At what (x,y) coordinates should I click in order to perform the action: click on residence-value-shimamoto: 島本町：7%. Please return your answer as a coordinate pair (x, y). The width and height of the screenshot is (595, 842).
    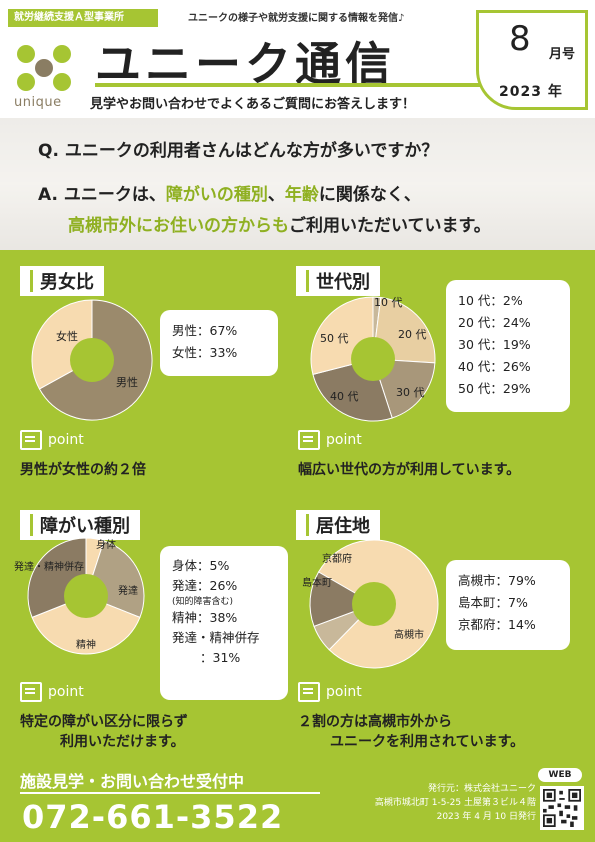
    Looking at the image, I should click on (493, 602).